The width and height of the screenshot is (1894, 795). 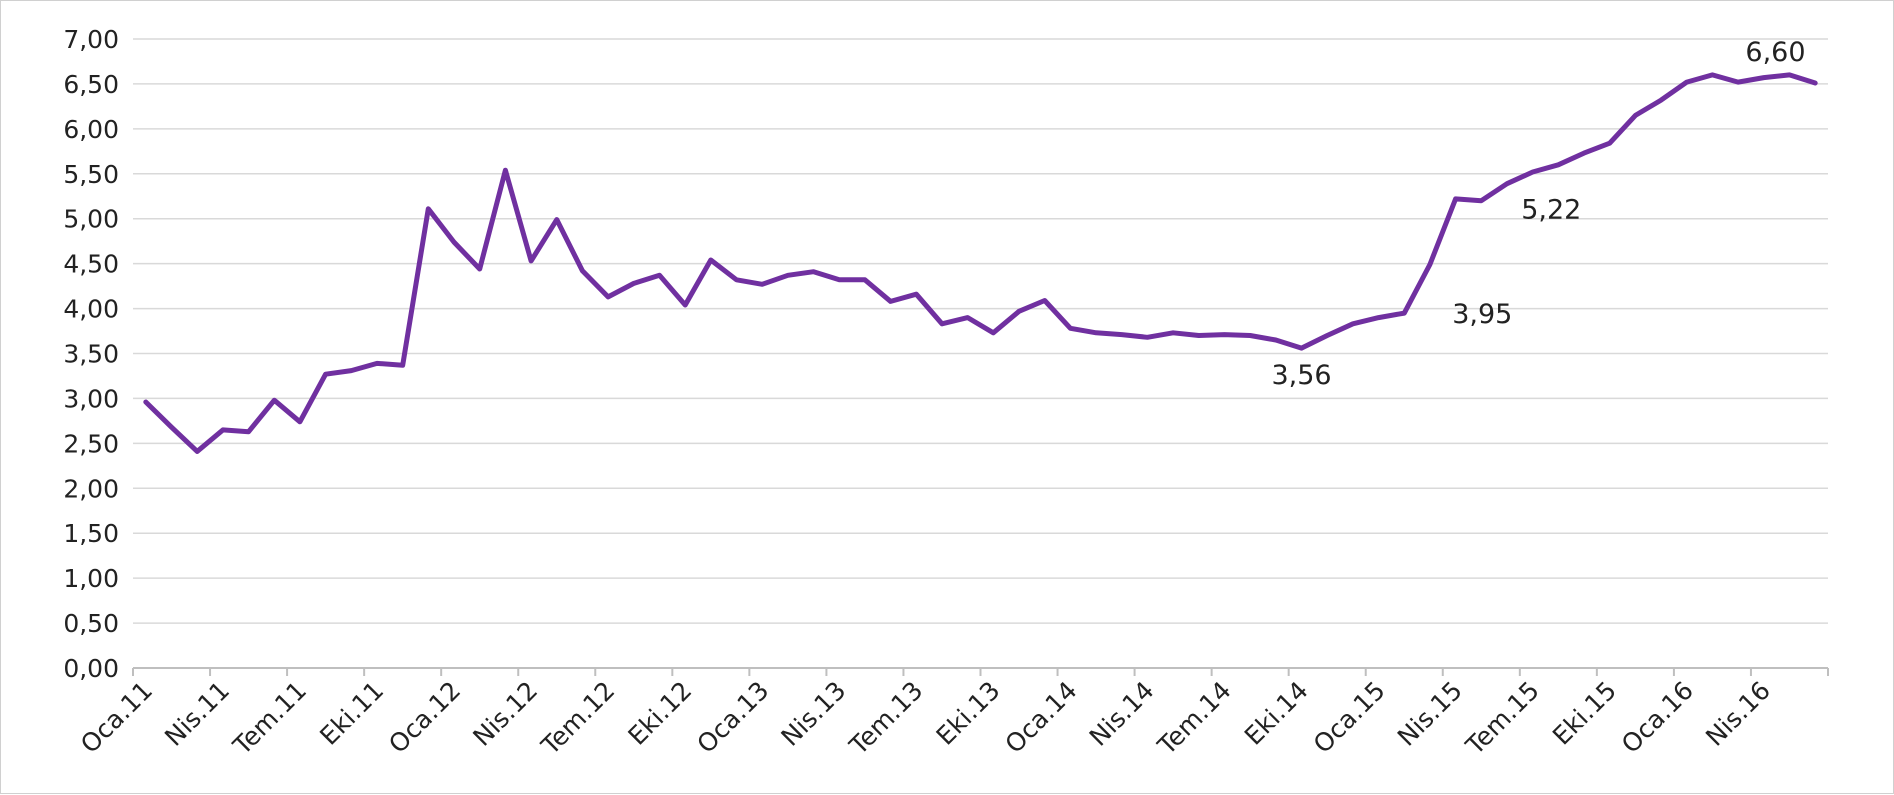 I want to click on x-tick-label: Eki.13, so click(x=968, y=713).